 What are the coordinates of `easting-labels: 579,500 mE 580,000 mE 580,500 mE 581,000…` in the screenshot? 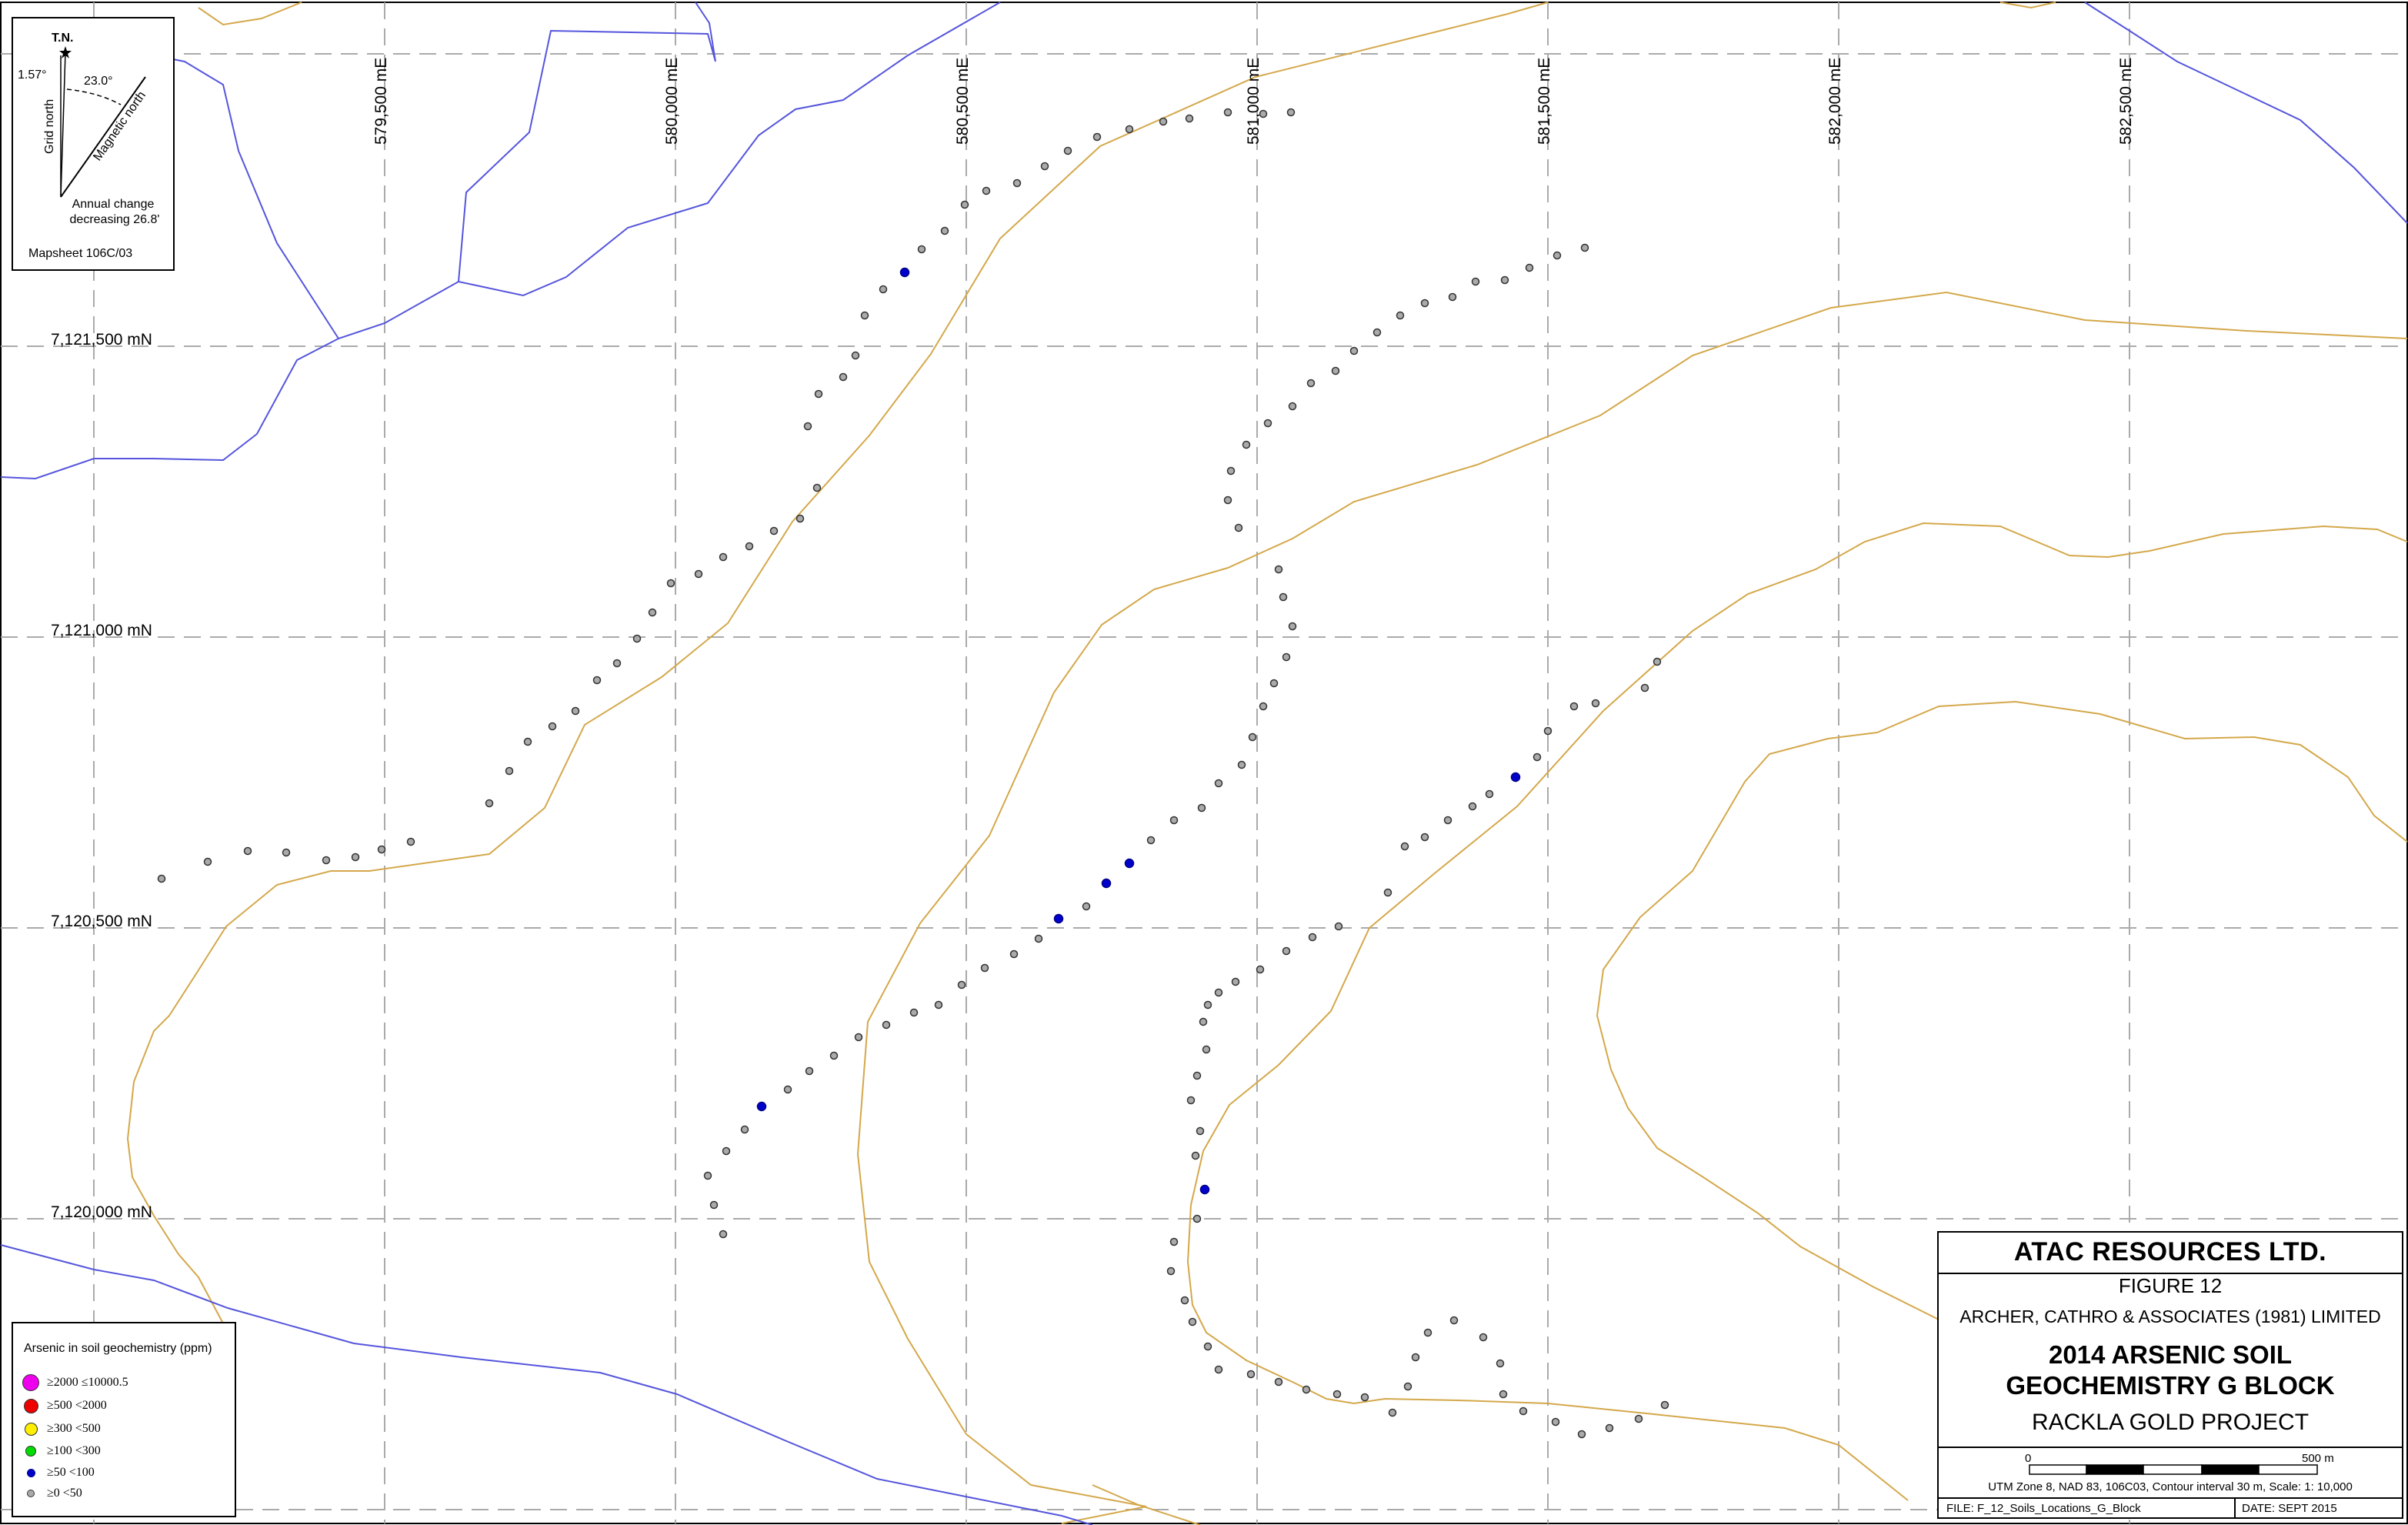 It's located at (1253, 101).